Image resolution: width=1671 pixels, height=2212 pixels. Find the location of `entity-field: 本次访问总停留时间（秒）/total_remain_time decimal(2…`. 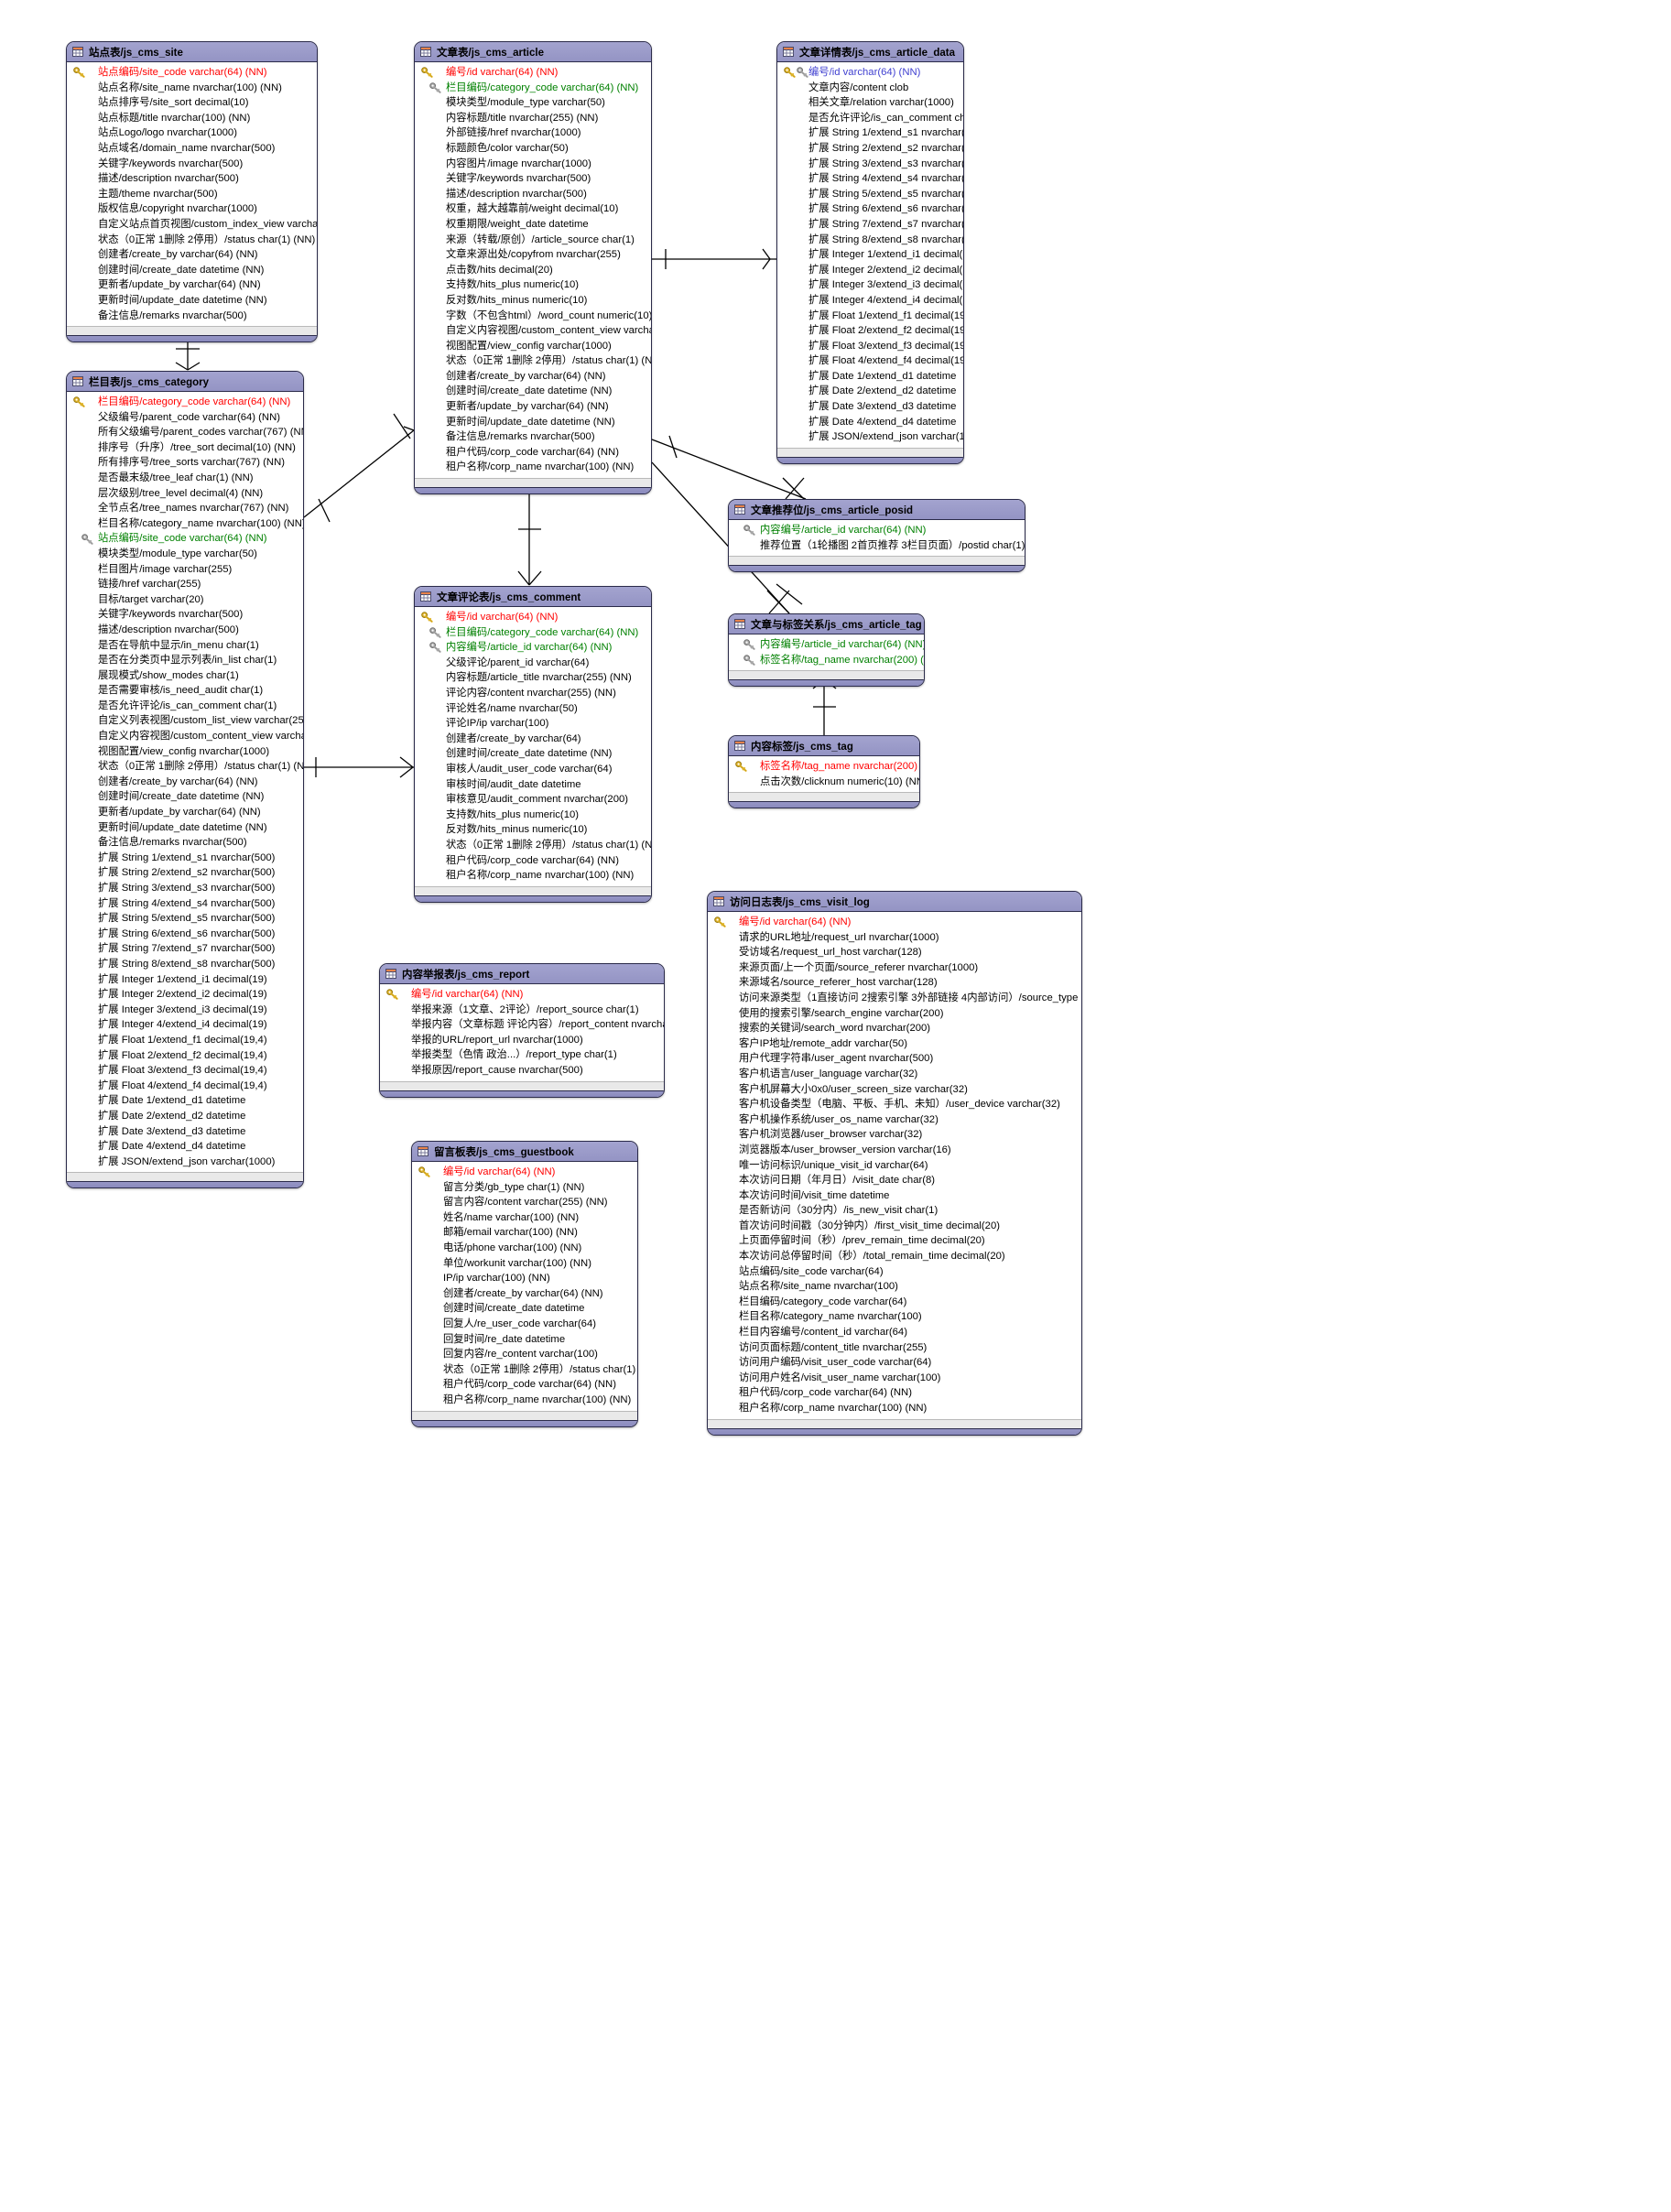

entity-field: 本次访问总停留时间（秒）/total_remain_time decimal(2… is located at coordinates (894, 1257).